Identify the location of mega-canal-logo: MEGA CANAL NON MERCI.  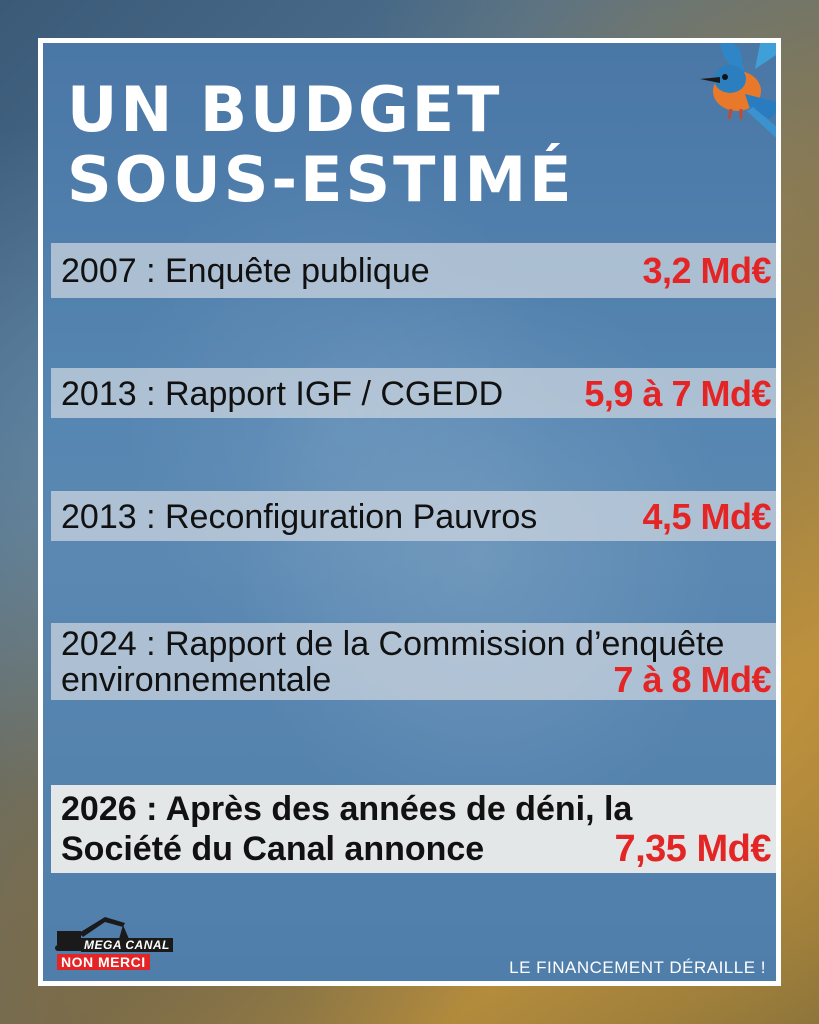
(115, 943).